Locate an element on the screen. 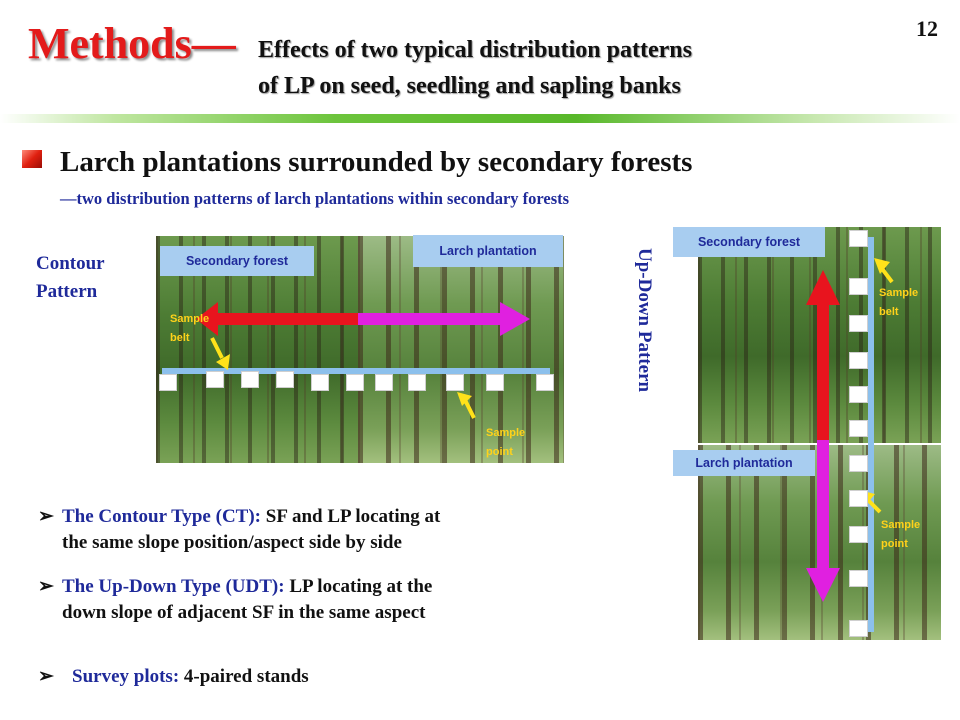  updown-magenta-arrow is located at coordinates (823, 521).